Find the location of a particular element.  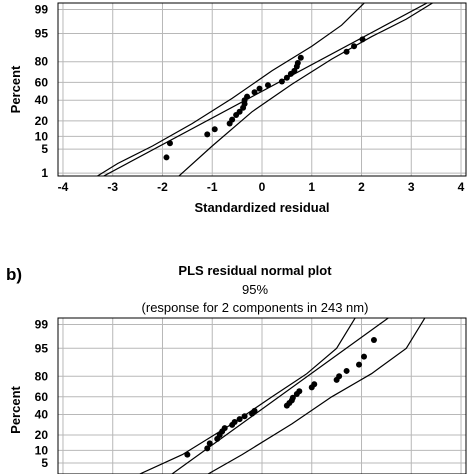

x-tick-label: 2 is located at coordinates (361, 187).